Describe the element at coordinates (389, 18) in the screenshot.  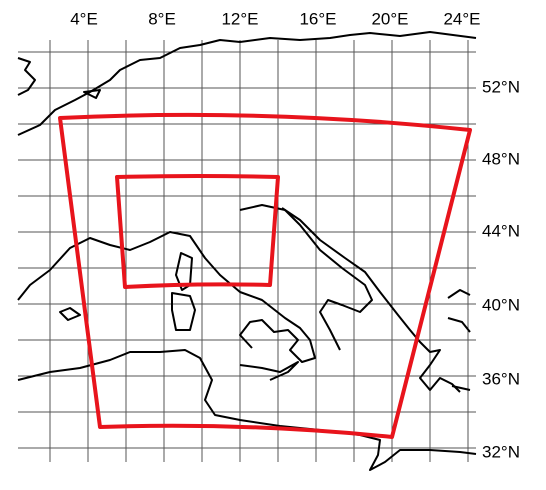
I see `lon-label: 20°E` at that location.